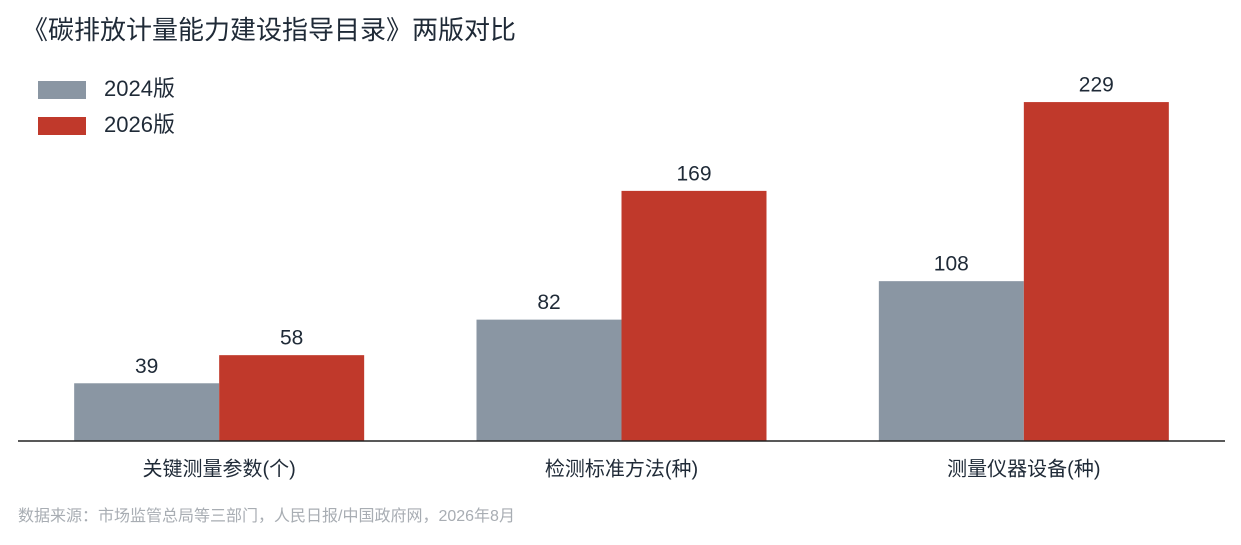  I want to click on x-tick-label: 关键测量参数(个), so click(219, 468).